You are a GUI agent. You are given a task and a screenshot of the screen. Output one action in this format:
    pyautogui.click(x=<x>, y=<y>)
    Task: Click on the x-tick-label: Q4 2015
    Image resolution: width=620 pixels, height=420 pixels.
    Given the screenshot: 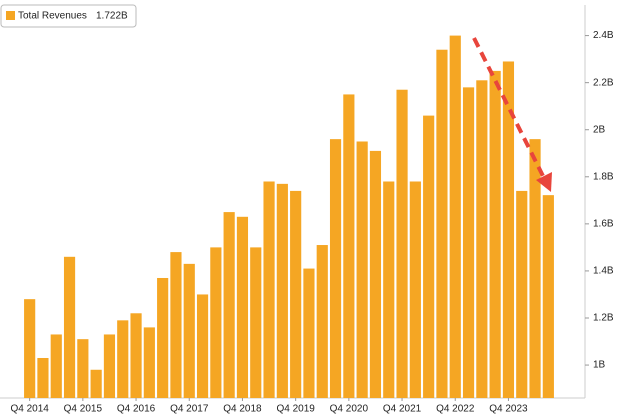 What is the action you would take?
    pyautogui.click(x=83, y=409)
    